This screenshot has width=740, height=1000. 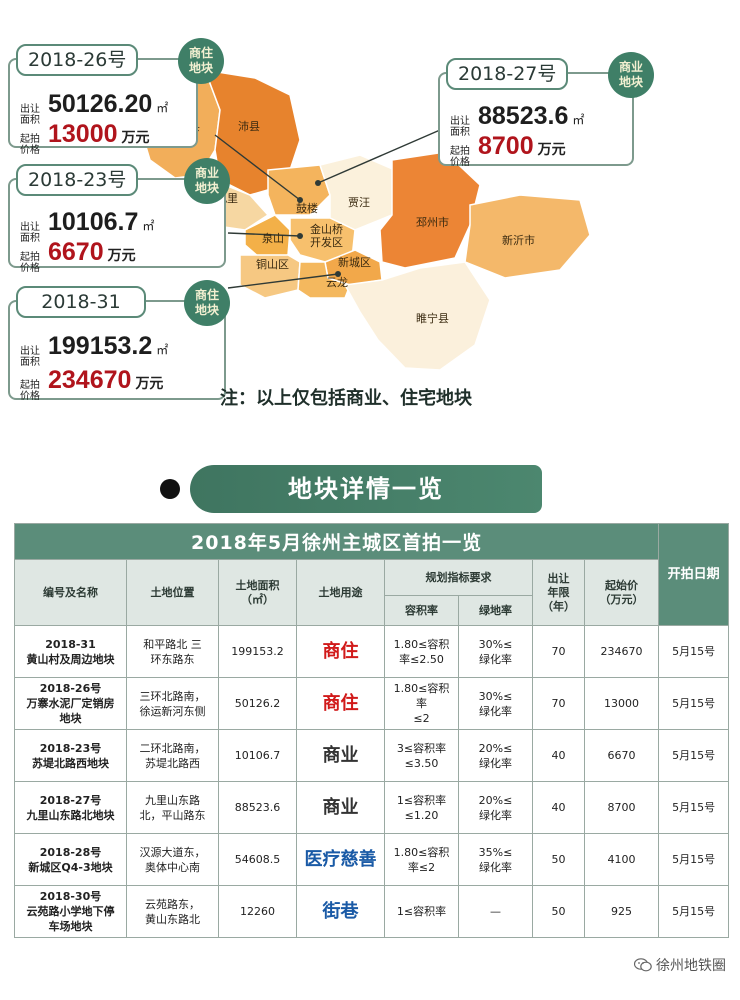 What do you see at coordinates (558, 592) in the screenshot?
I see `header-term: 出让 年限 （年）` at bounding box center [558, 592].